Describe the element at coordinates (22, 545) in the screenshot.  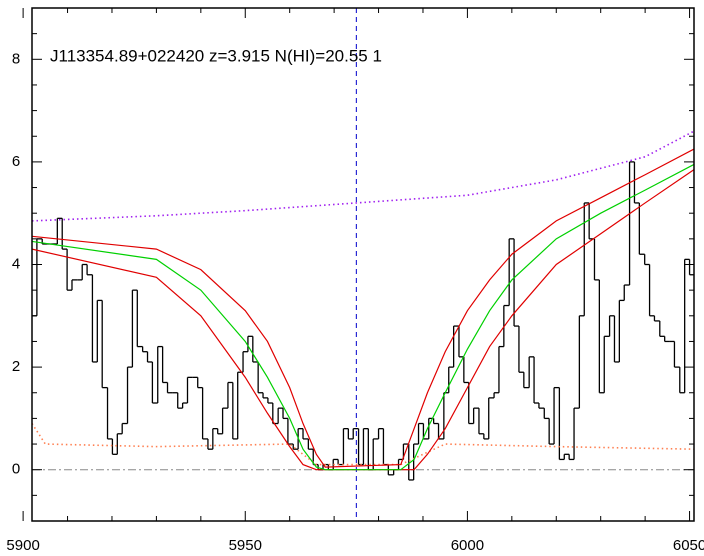
I see `x-tick-label: 5900` at that location.